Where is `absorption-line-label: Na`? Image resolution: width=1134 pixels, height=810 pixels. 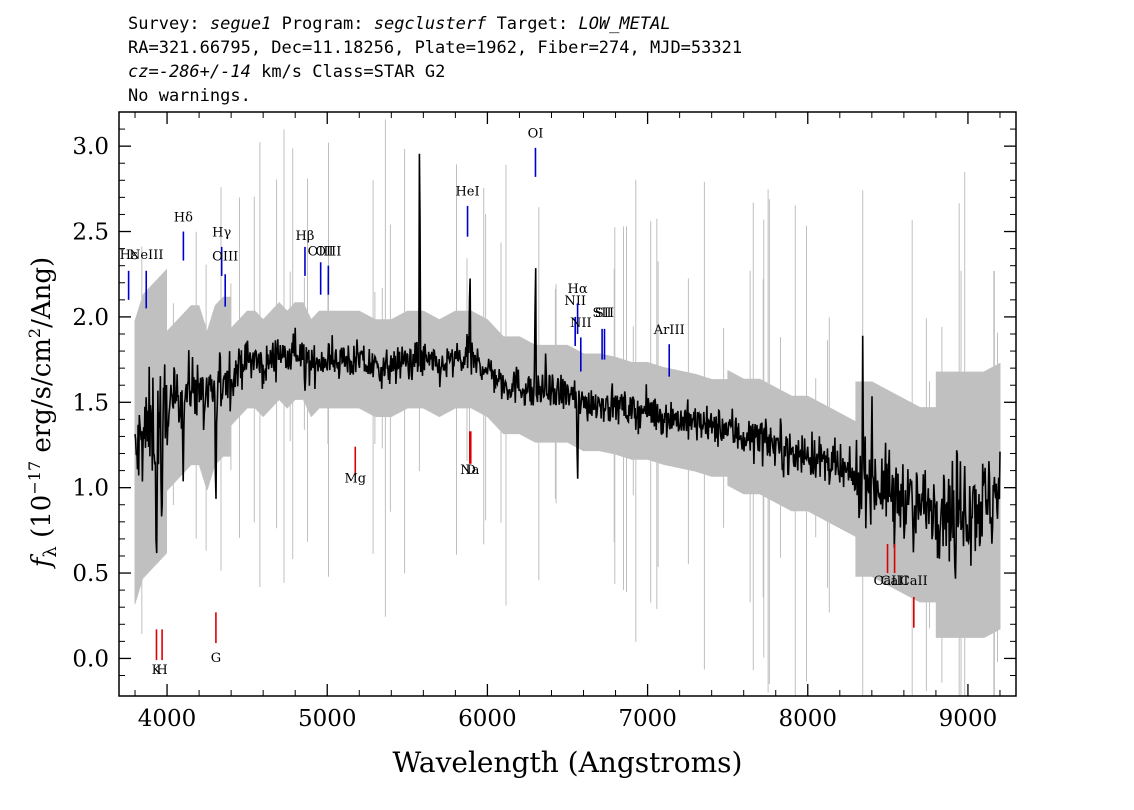
absorption-line-label: Na is located at coordinates (469, 470).